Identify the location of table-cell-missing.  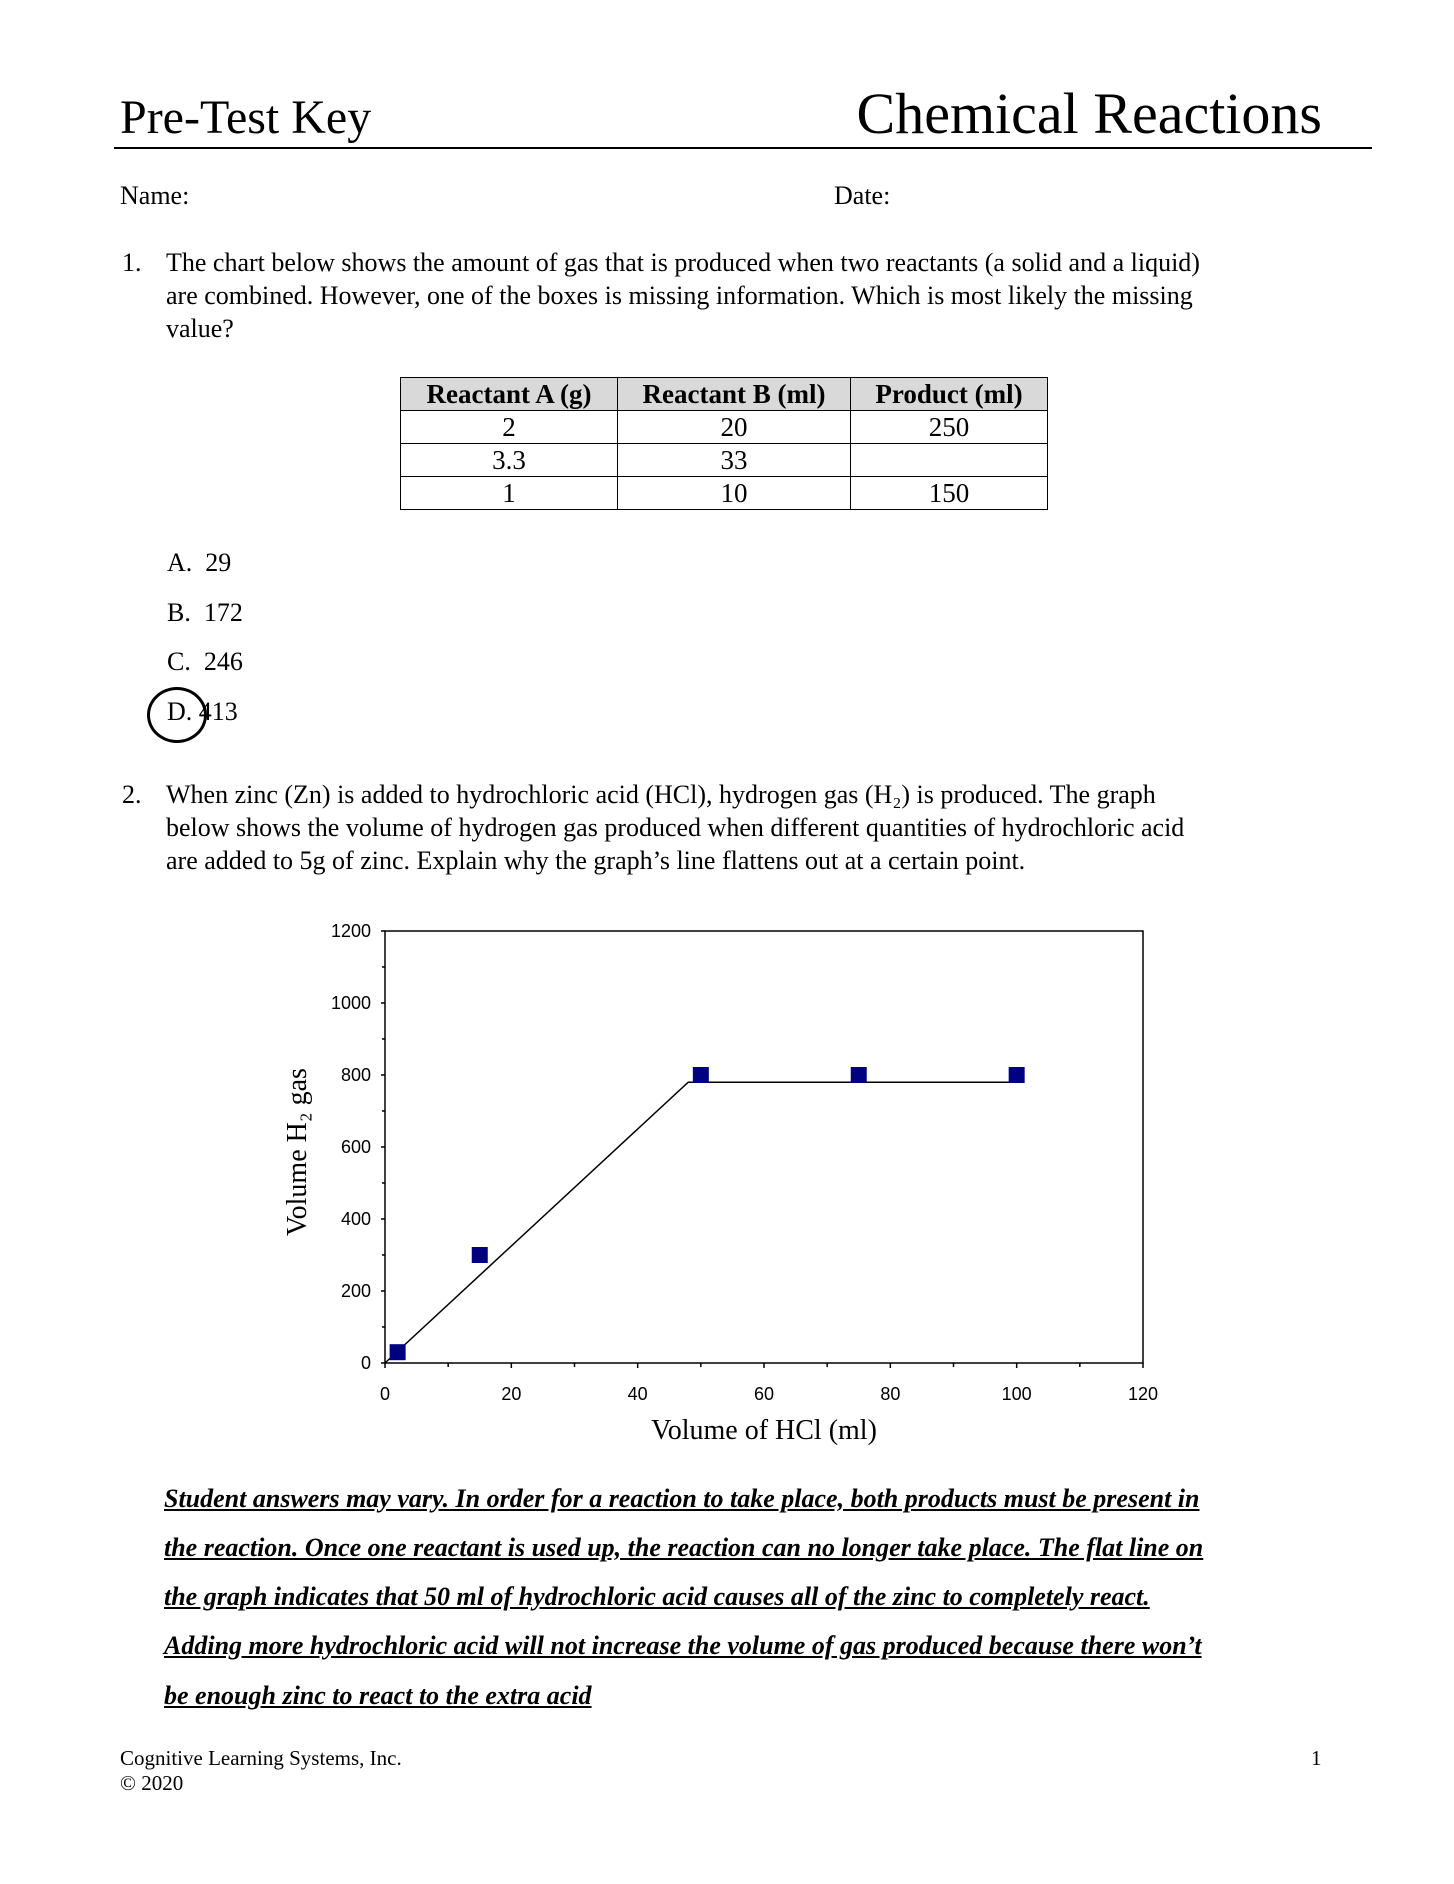
(949, 460).